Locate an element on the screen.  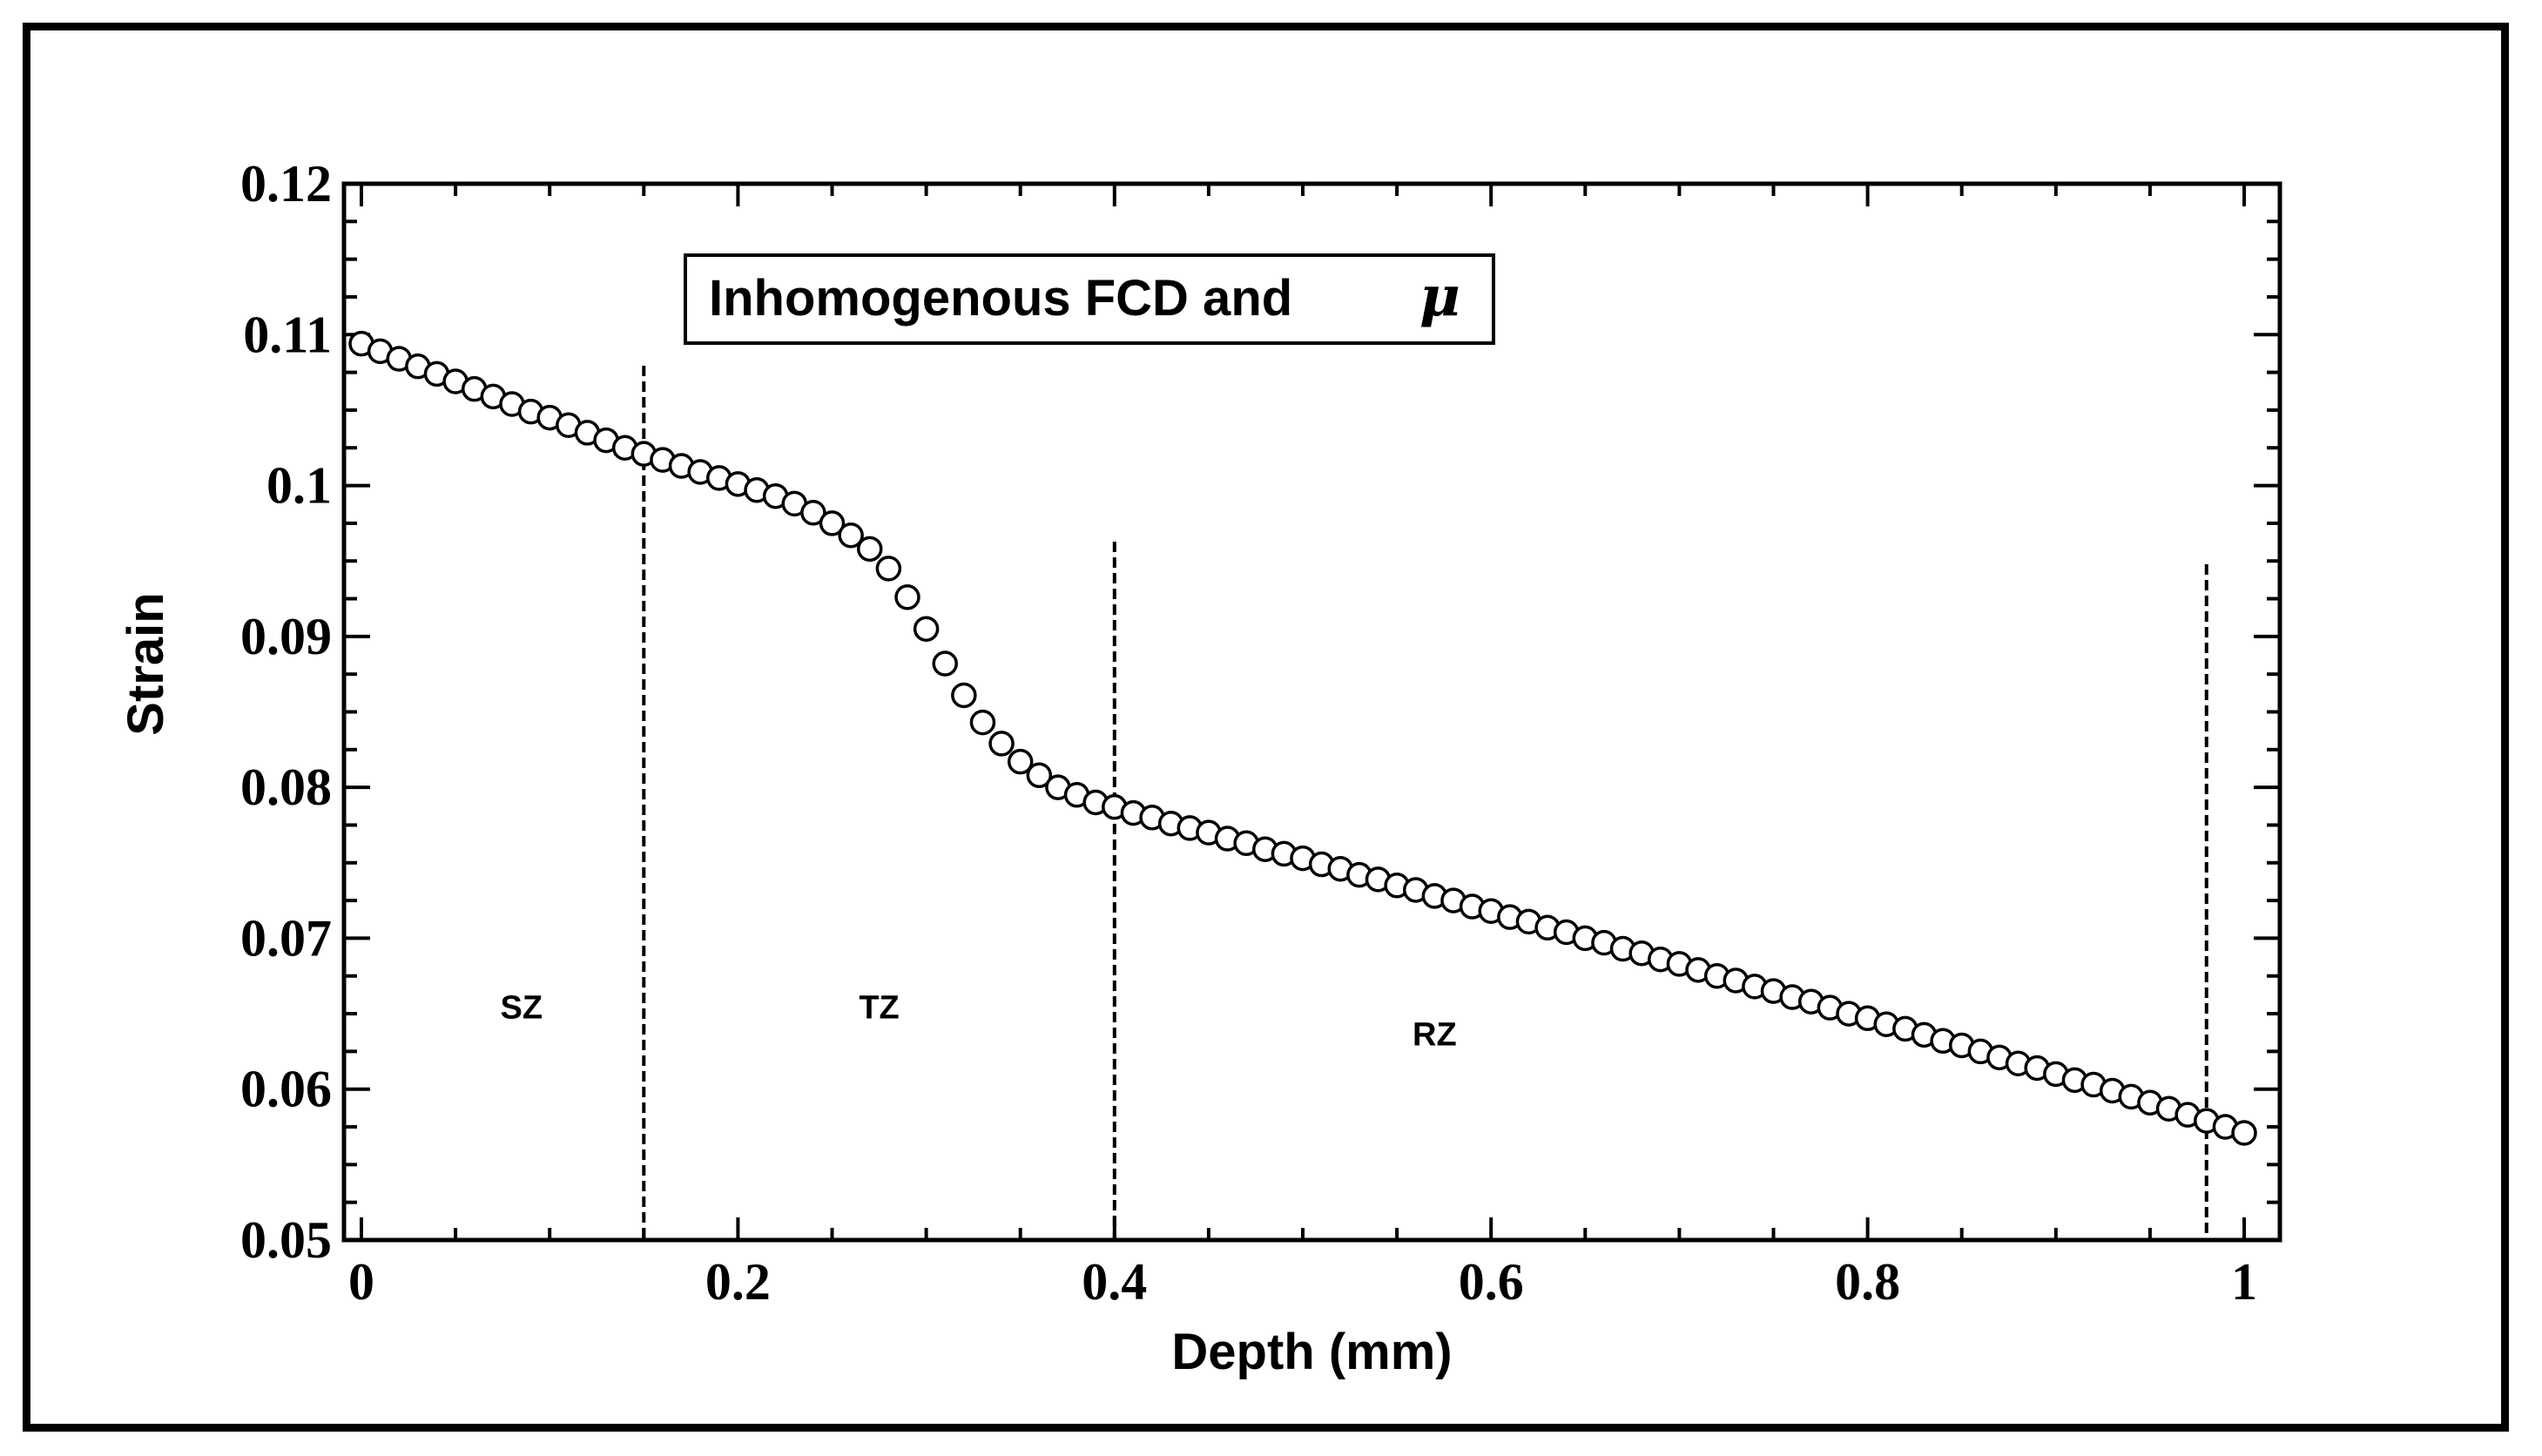
zone-label-tz: TZ is located at coordinates (879, 1007).